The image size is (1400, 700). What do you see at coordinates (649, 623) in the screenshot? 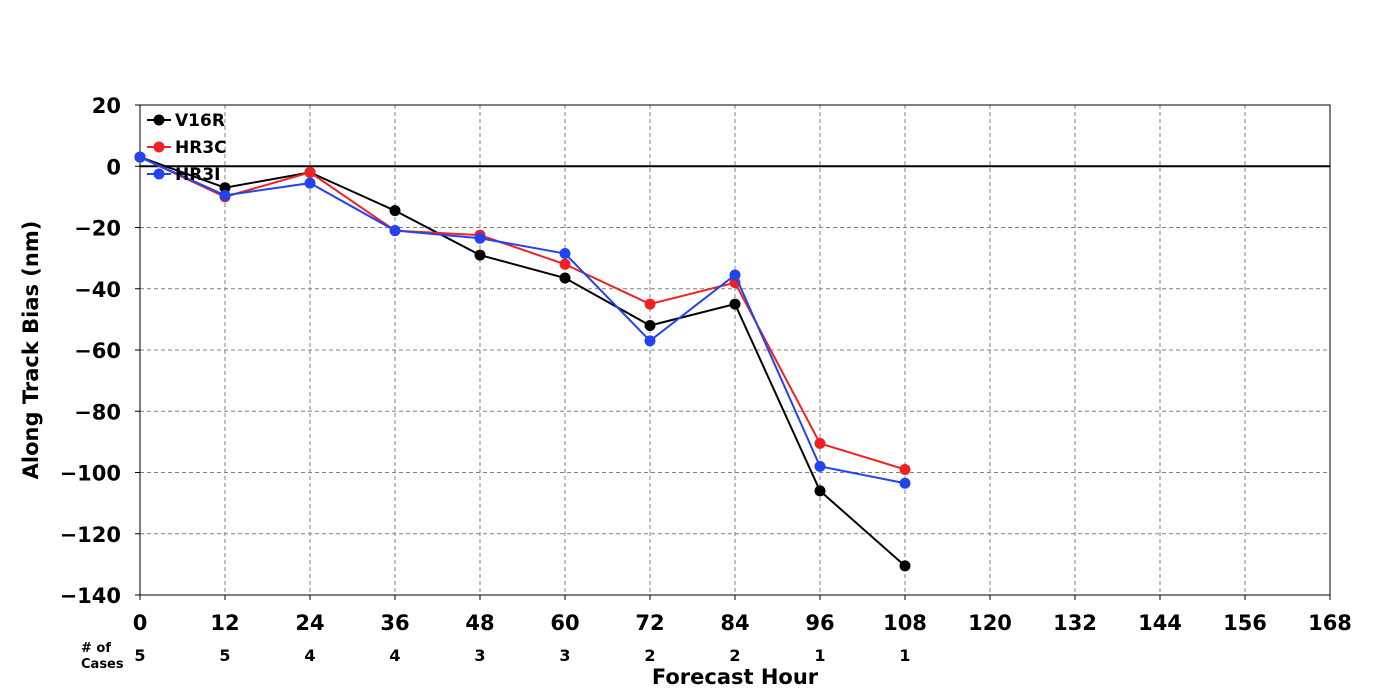
I see `x-tick-label: 72` at bounding box center [649, 623].